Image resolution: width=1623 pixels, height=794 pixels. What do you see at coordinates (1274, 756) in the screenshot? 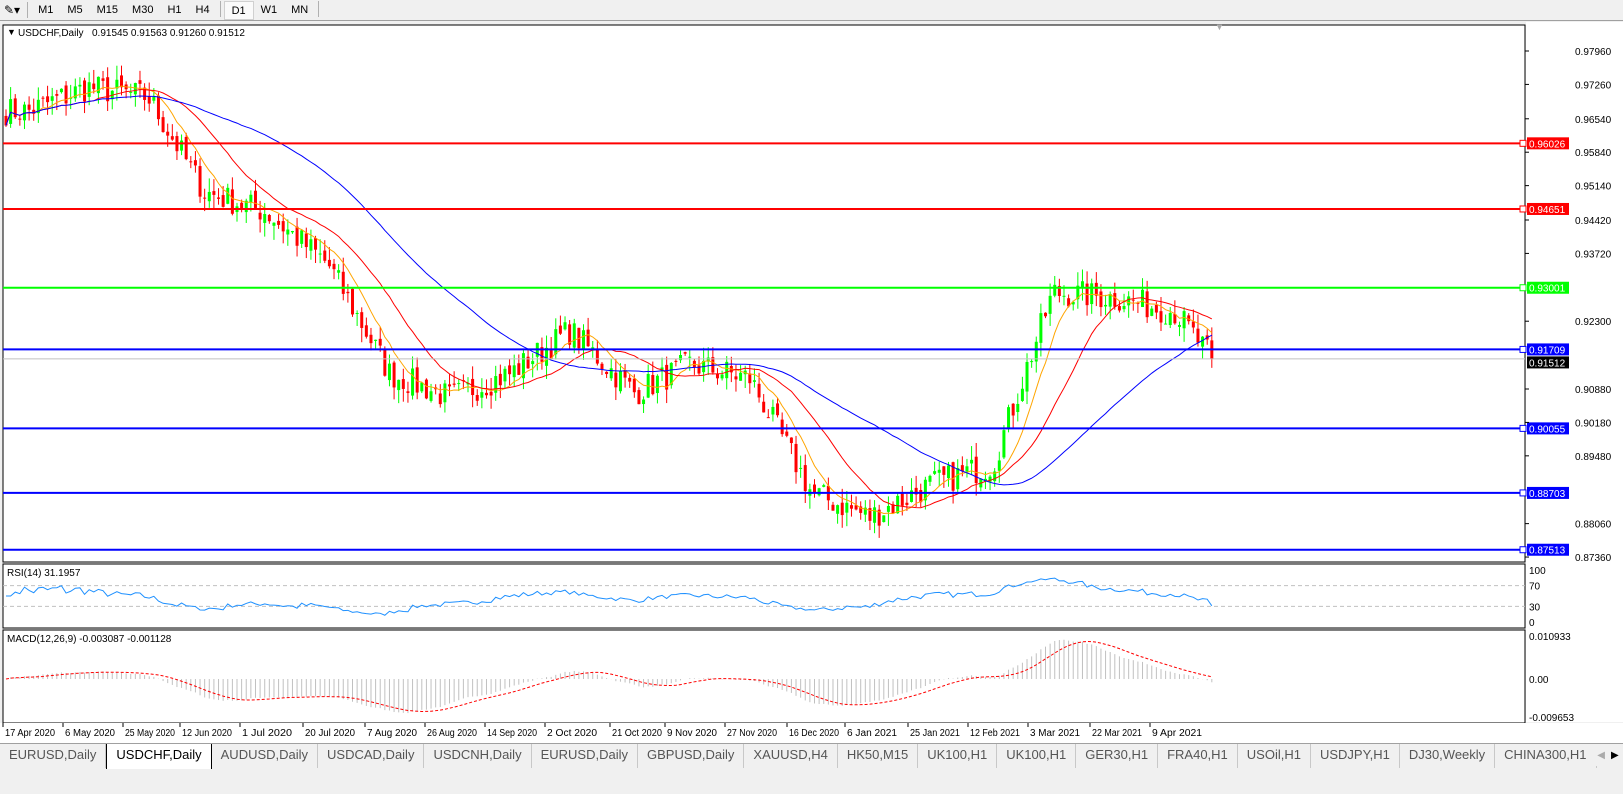
I see `chart-tab: USOil,H1` at bounding box center [1274, 756].